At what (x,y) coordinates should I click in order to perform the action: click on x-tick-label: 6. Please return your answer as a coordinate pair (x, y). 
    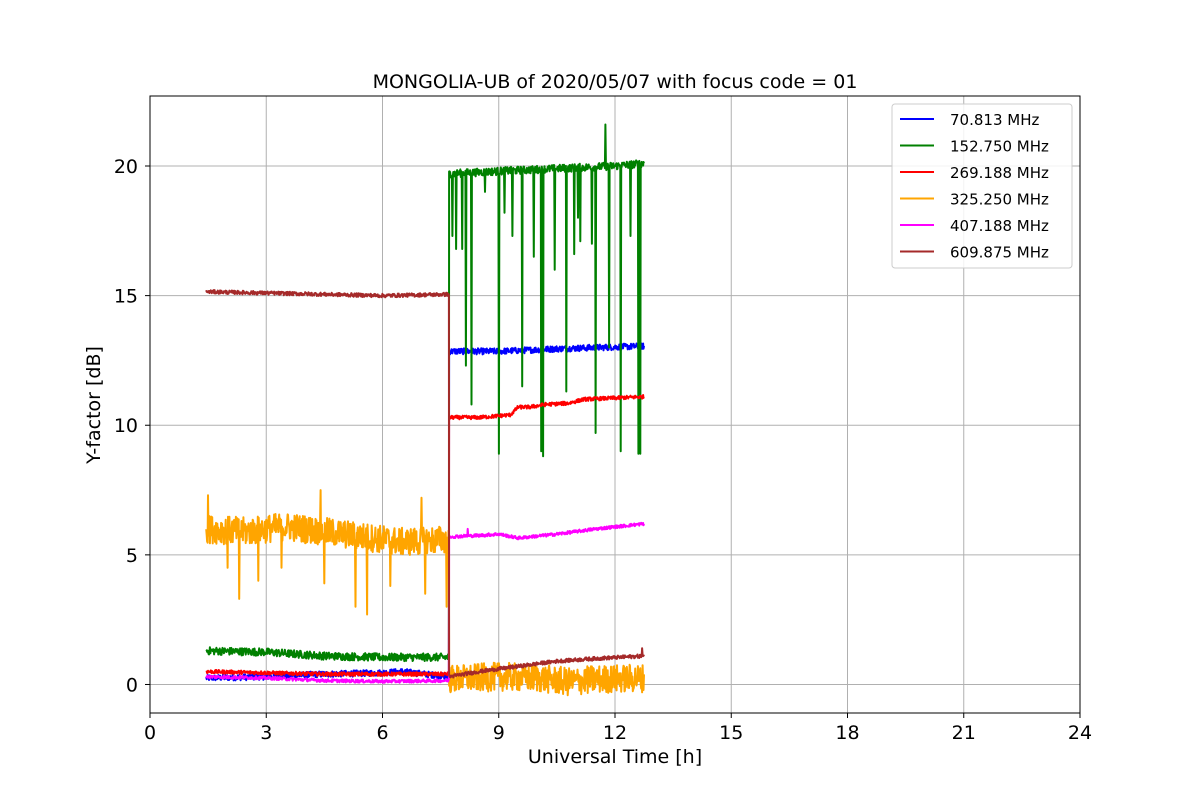
    Looking at the image, I should click on (382, 733).